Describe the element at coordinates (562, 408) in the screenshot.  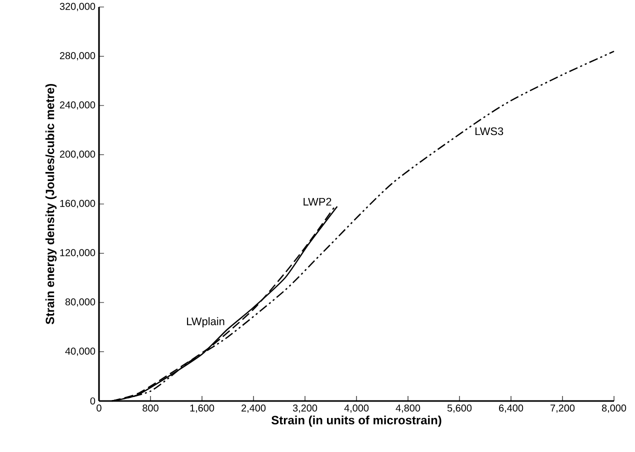
I see `x-tick-label: 7,200` at that location.